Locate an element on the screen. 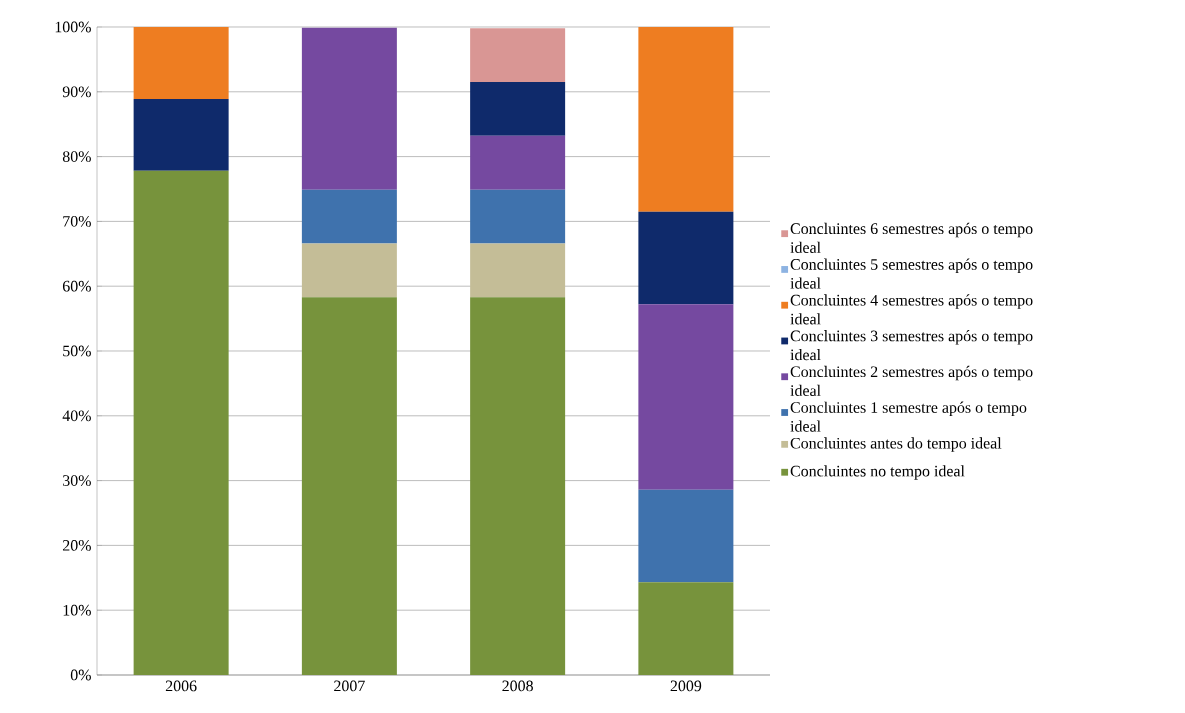  legend-label: Concluintes 3 semestres após o tempo ideal is located at coordinates (911, 345).